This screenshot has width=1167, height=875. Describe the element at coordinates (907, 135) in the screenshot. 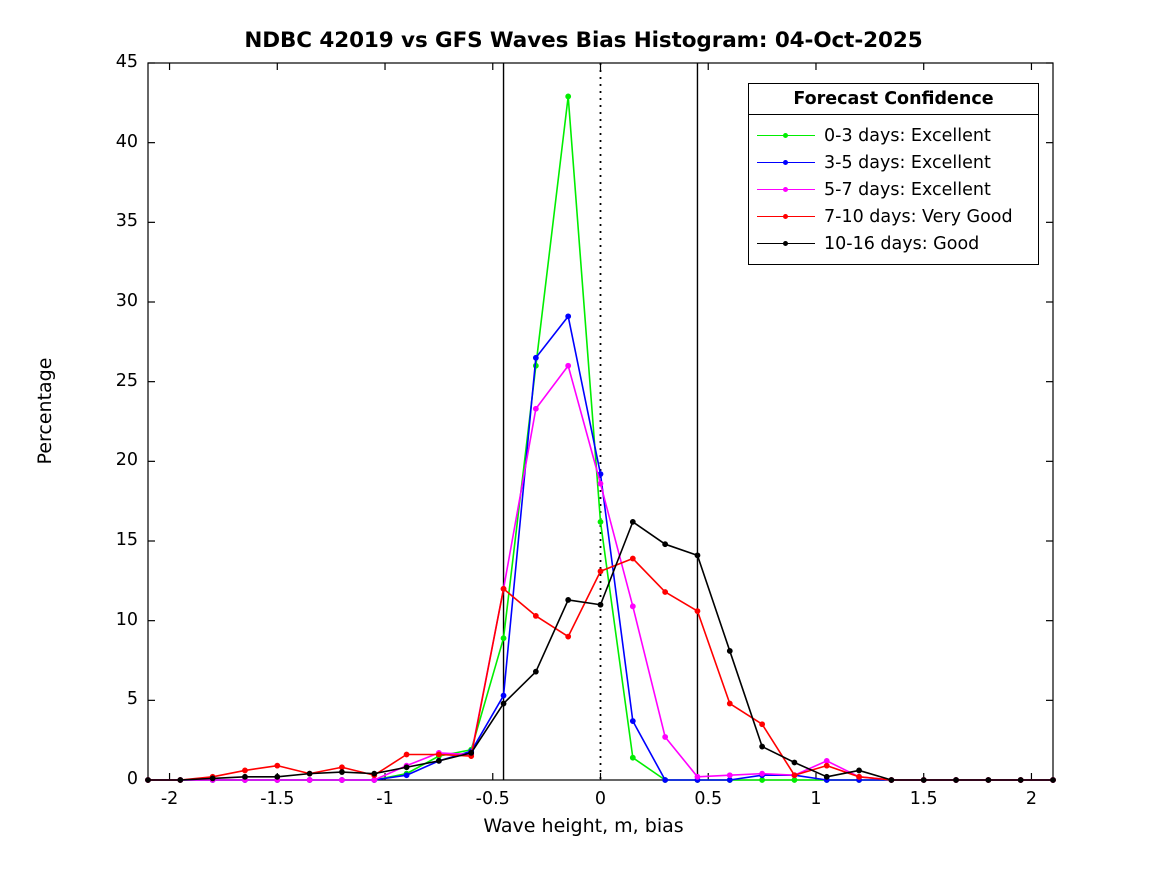

I see `legend-item-label: 0-3 days: Excellent` at that location.